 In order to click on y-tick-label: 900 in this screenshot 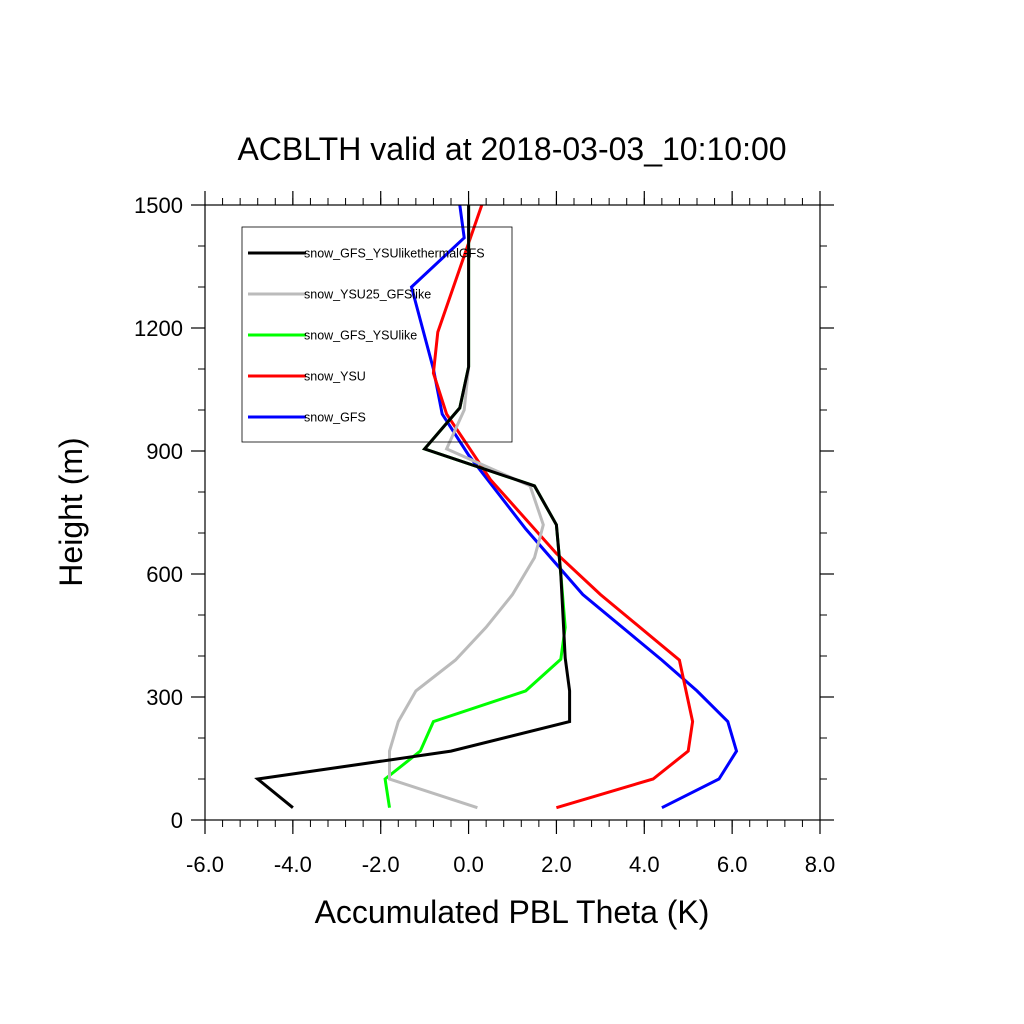, I will do `click(164, 451)`.